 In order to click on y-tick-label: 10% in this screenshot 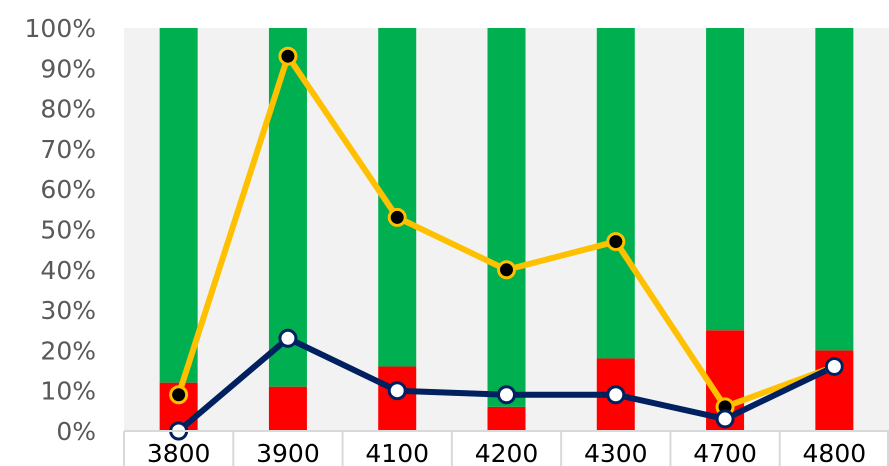, I will do `click(68, 391)`.